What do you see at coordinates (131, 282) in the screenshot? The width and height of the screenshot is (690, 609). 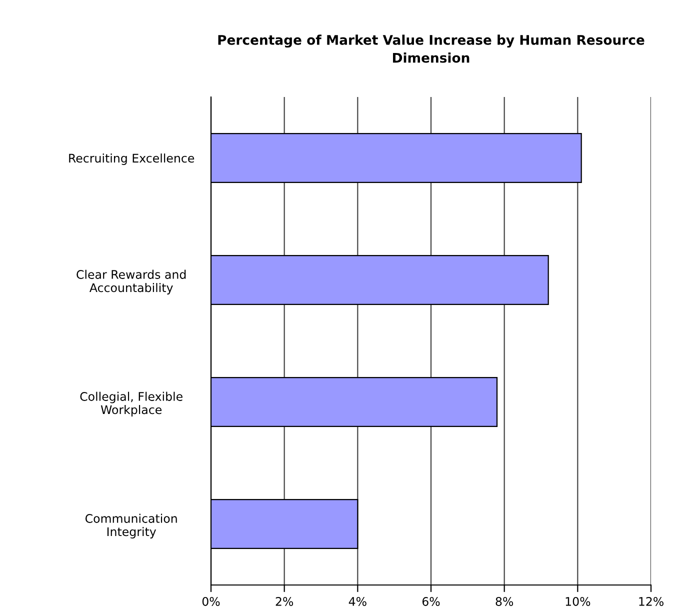 I see `y-tick-label: Clear Rewards and Accountability` at bounding box center [131, 282].